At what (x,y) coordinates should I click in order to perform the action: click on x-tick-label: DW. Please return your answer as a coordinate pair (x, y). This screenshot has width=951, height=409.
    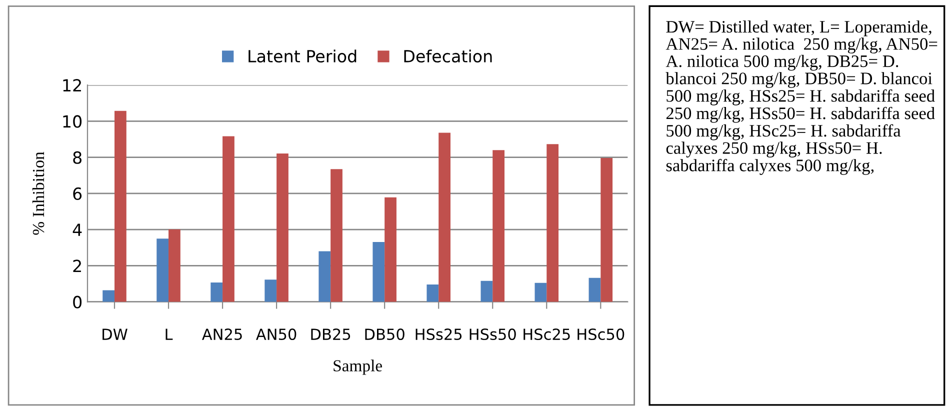
    Looking at the image, I should click on (115, 334).